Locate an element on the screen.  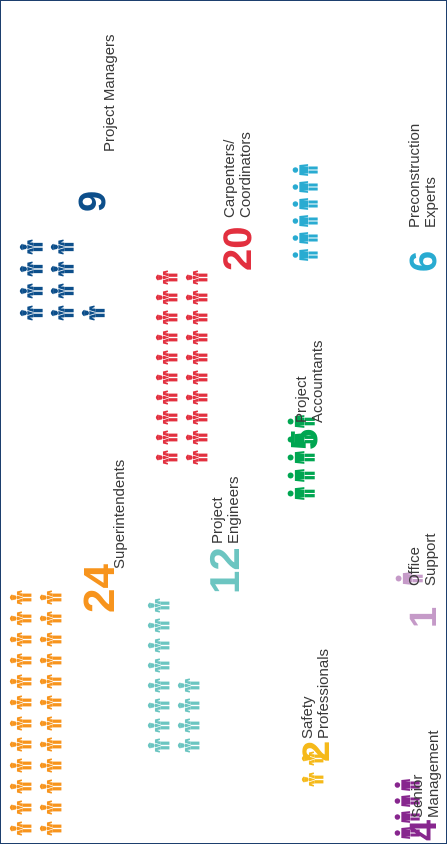
label-line: Superintendents is located at coordinates (119, 514).